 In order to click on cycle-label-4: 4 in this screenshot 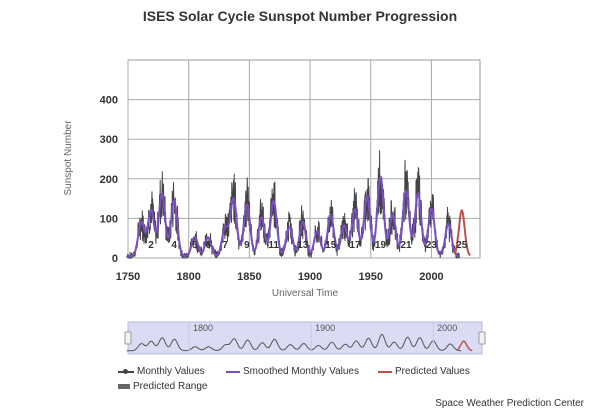, I will do `click(174, 245)`.